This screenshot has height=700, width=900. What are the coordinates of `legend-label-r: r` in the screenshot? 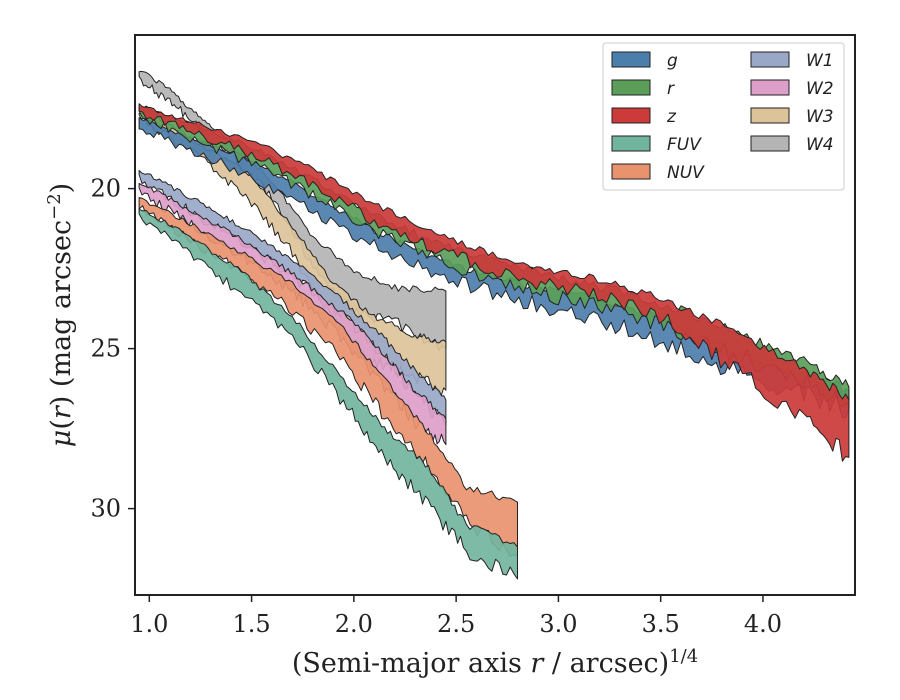 It's located at (671, 89).